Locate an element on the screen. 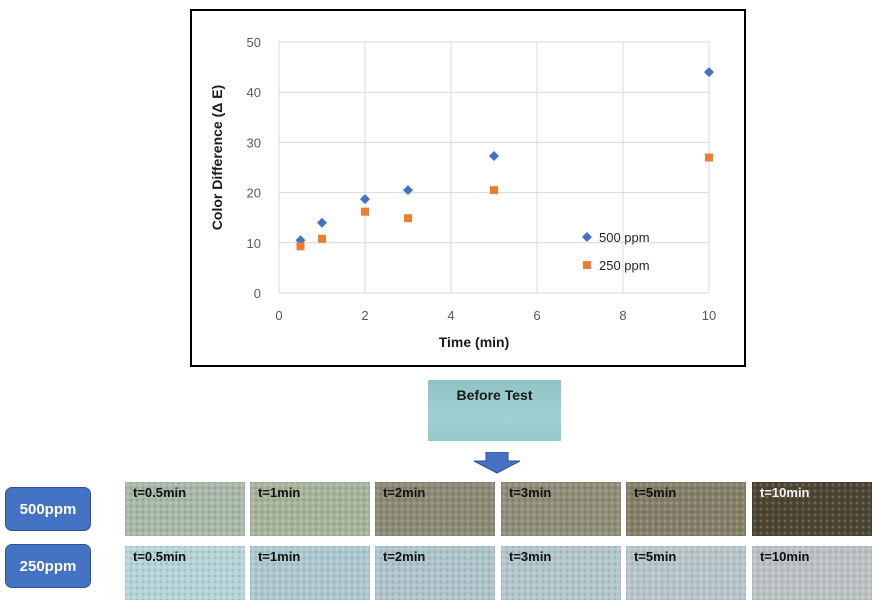 Image resolution: width=881 pixels, height=606 pixels. before-test-label: Before Test is located at coordinates (494, 395).